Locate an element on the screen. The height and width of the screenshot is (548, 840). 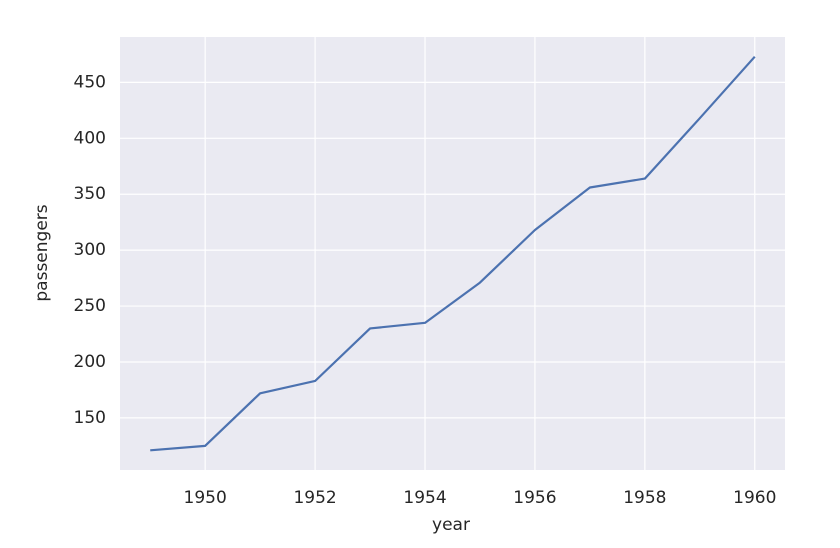
y-tick-label: 350 is located at coordinates (90, 194).